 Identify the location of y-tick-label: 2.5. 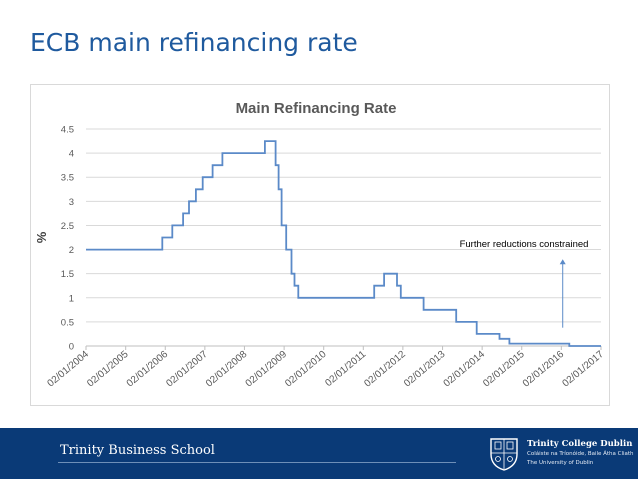
(67, 226).